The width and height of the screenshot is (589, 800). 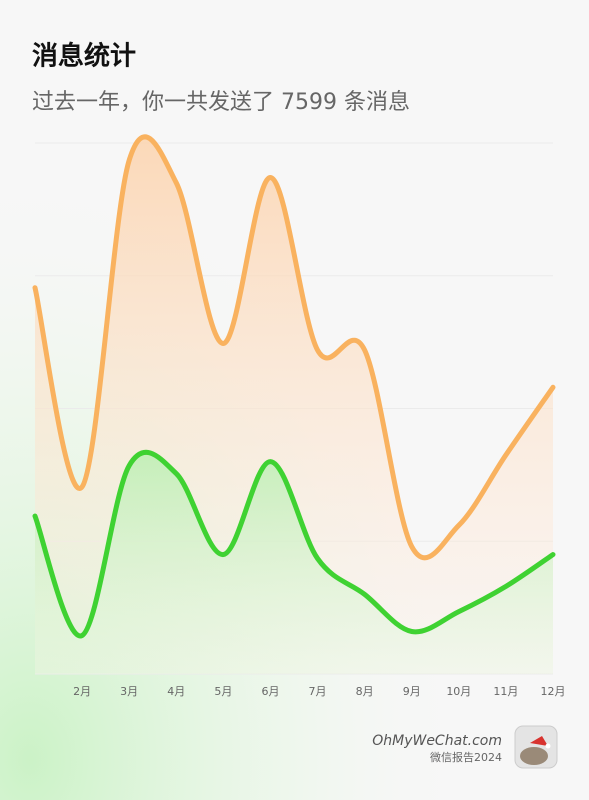 I want to click on x-tick-label: 9月, so click(x=412, y=691).